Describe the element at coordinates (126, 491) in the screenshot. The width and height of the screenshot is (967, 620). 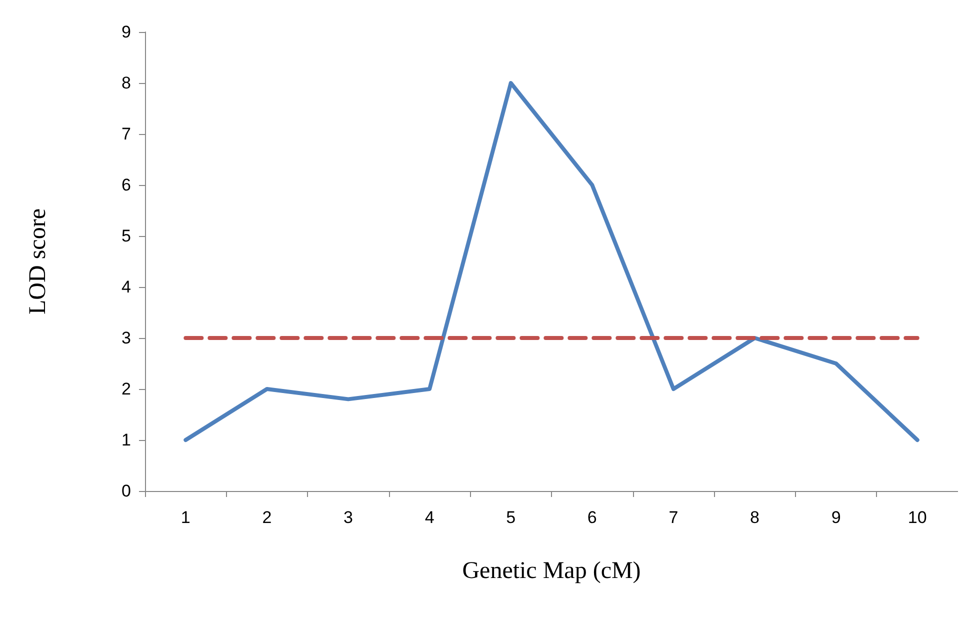
I see `y-tick-label: 0` at that location.